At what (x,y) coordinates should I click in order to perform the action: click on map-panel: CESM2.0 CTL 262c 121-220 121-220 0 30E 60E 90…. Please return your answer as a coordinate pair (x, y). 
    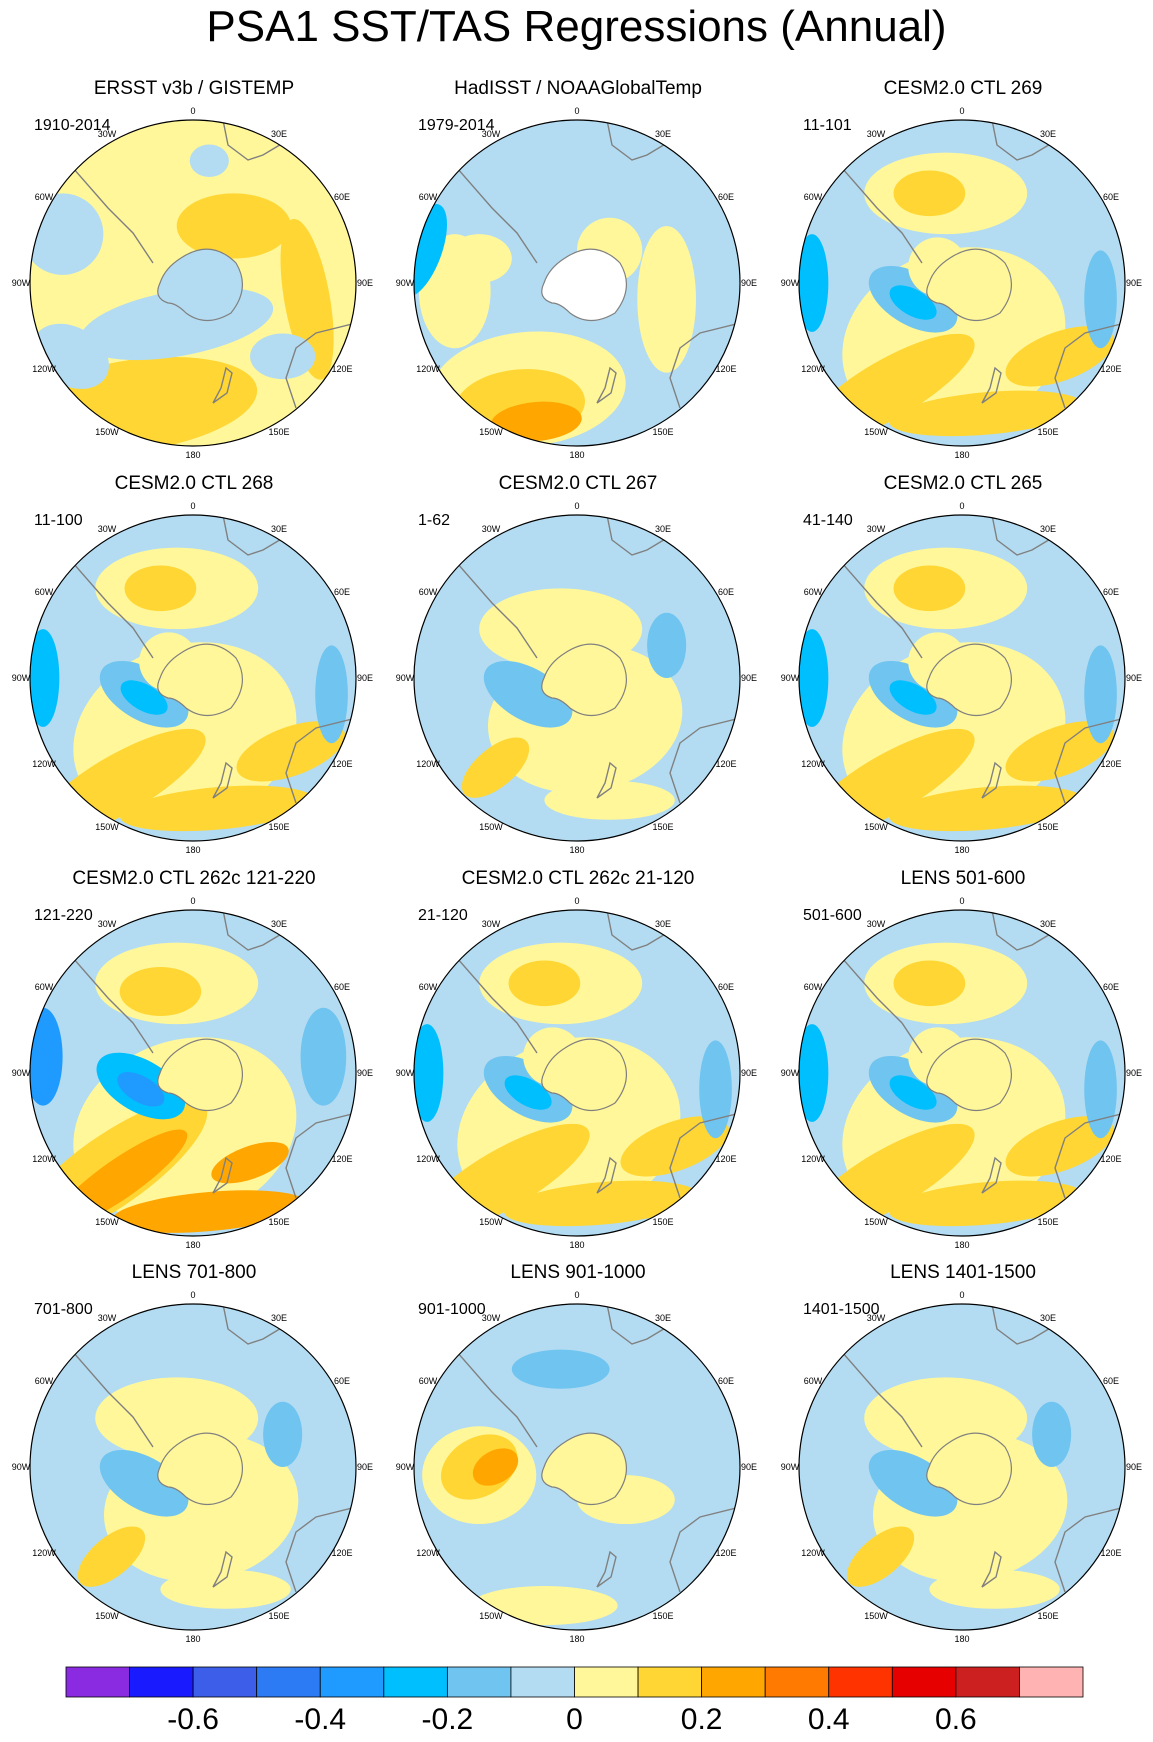
    Looking at the image, I should click on (192, 1063).